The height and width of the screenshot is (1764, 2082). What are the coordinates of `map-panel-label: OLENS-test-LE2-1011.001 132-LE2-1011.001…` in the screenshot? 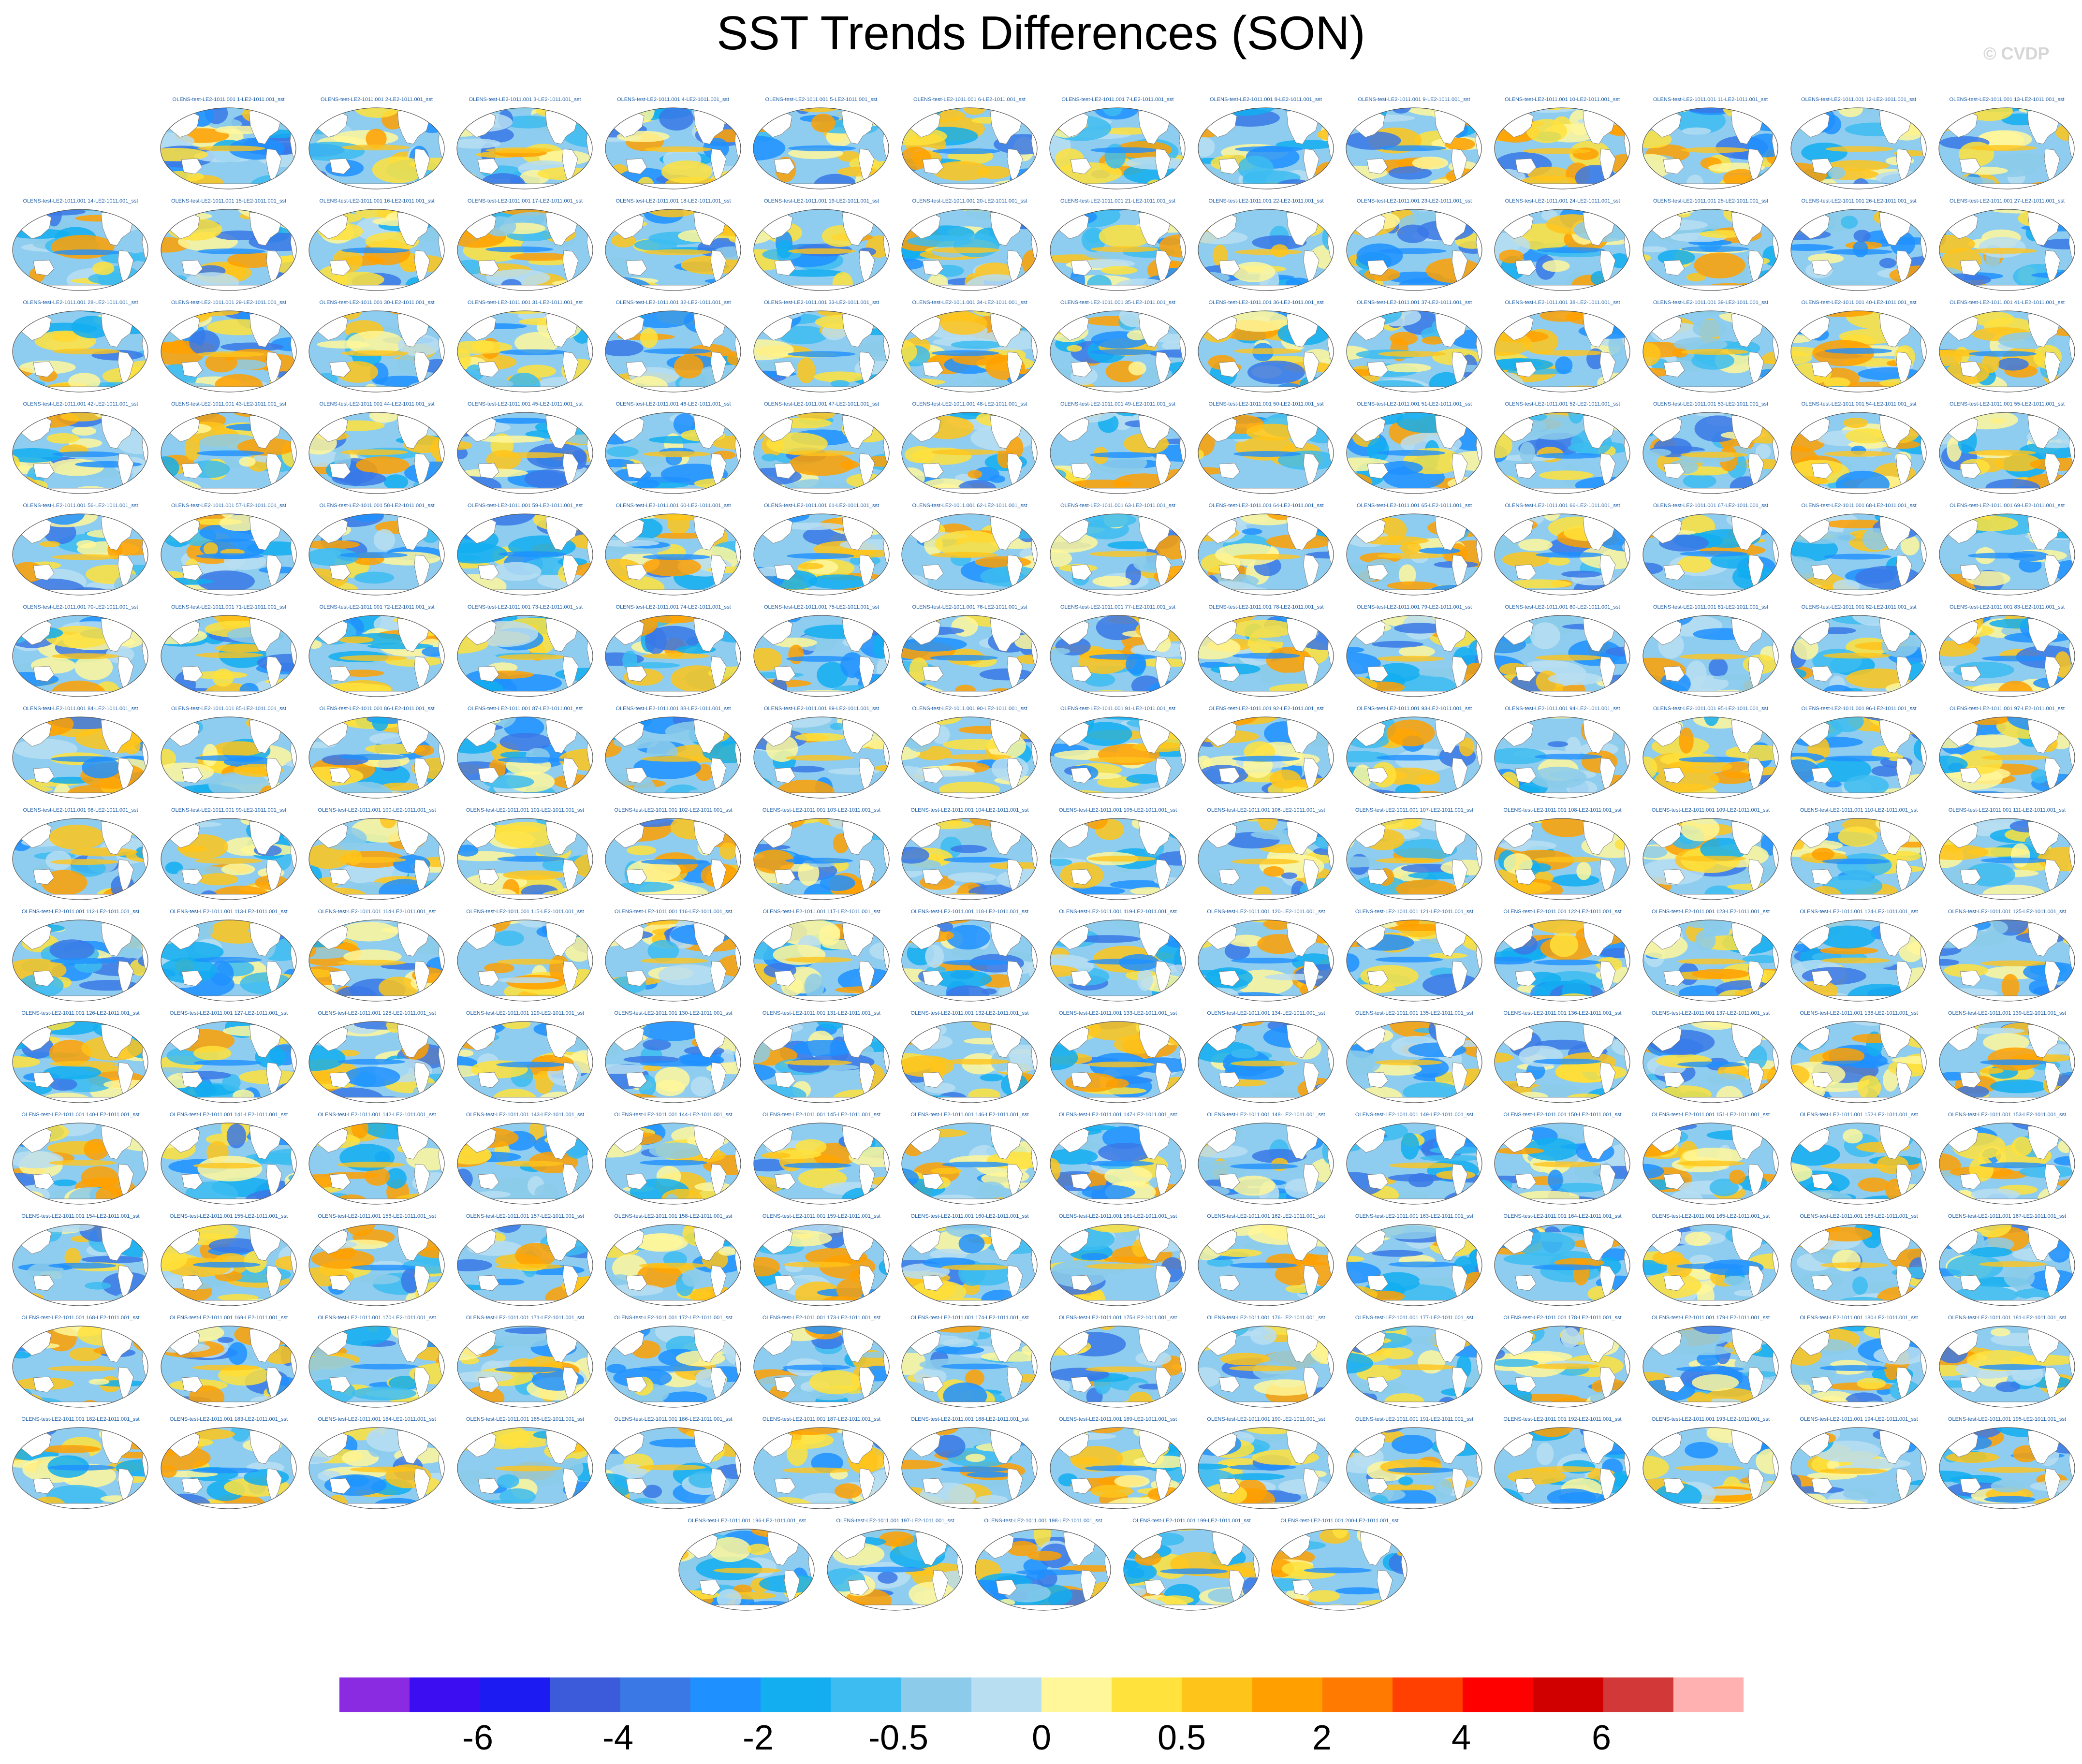 It's located at (969, 1013).